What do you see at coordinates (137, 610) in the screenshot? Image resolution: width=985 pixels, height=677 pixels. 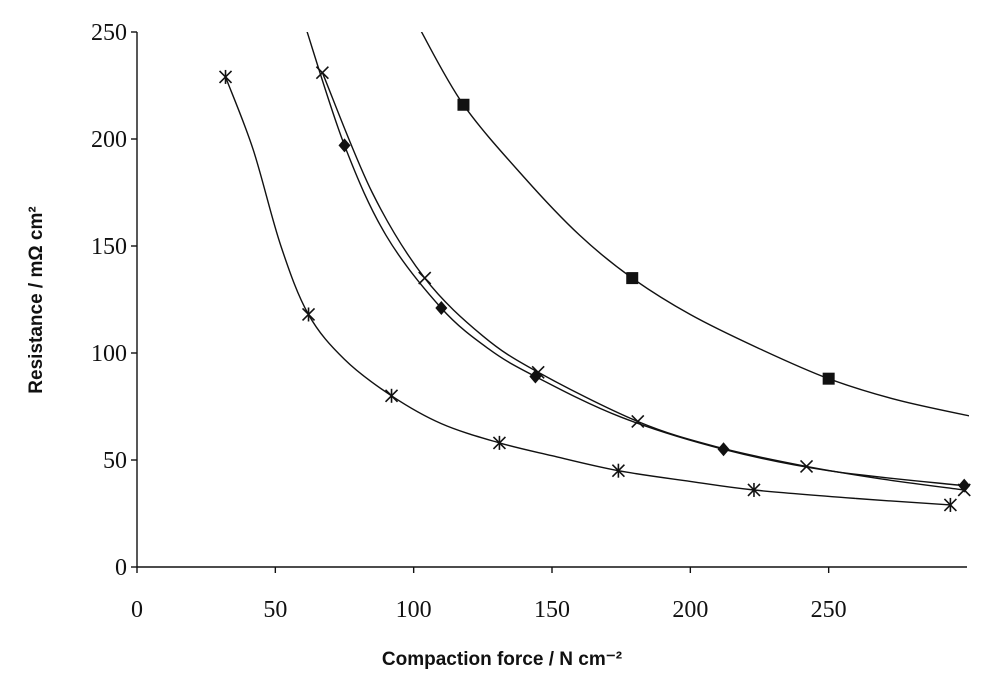 I see `x-tick-label: 0` at bounding box center [137, 610].